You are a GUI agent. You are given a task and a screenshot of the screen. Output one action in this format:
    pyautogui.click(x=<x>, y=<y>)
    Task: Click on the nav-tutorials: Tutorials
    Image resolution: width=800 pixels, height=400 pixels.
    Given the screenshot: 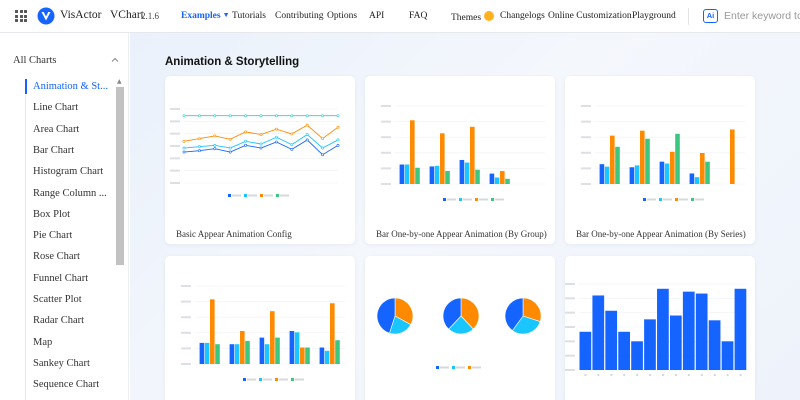 What is the action you would take?
    pyautogui.click(x=249, y=16)
    